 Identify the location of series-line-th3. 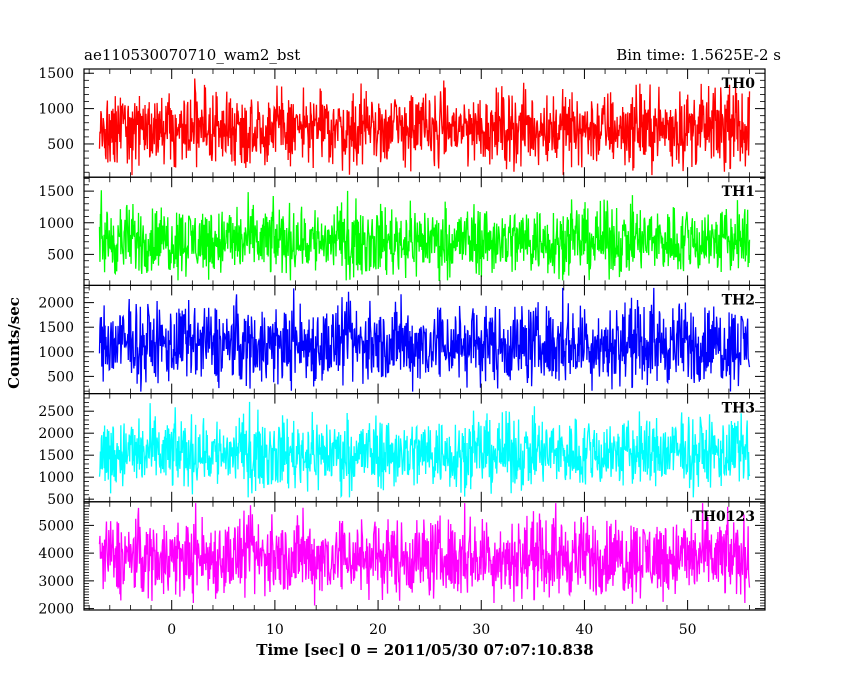
(424, 450).